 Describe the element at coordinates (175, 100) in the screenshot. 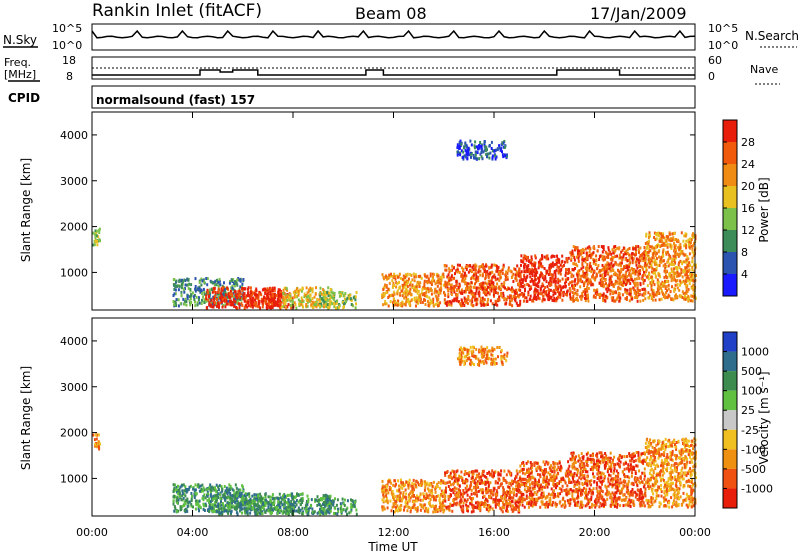

I see `cpid-mode-text: normalsound (fast) 157` at that location.